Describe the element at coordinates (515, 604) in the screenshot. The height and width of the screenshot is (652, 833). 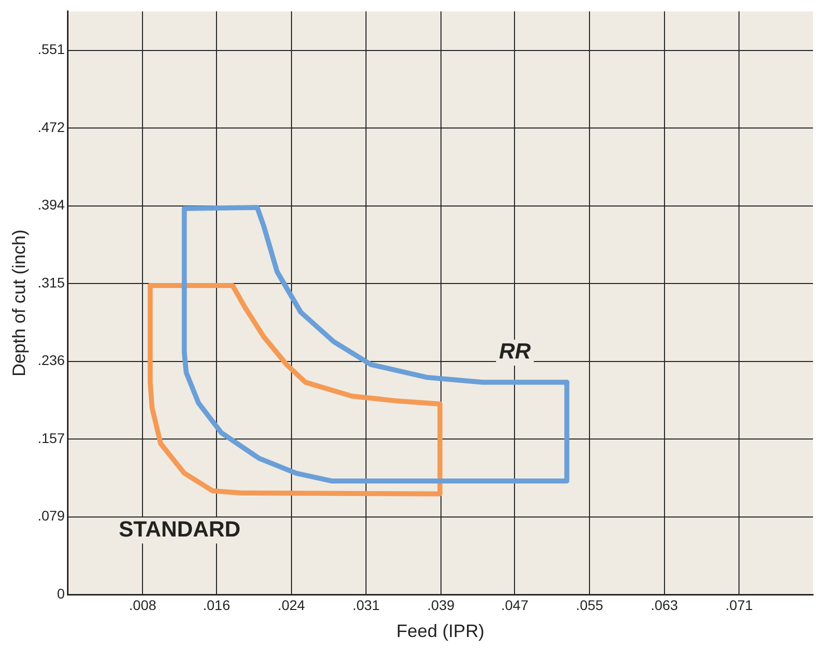
I see `x-tick-label: .047` at that location.